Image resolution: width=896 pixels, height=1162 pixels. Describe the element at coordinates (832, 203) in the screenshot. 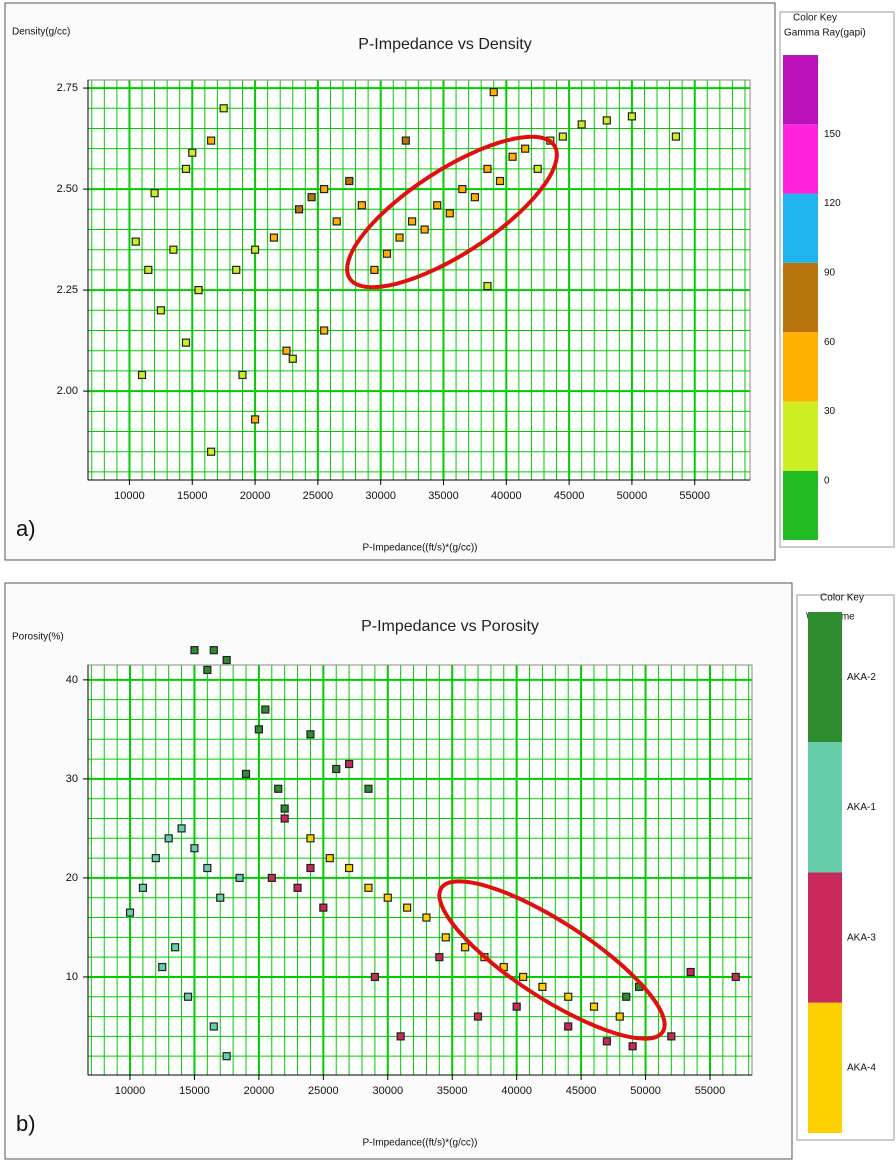

I see `key-tick-label: 120` at that location.